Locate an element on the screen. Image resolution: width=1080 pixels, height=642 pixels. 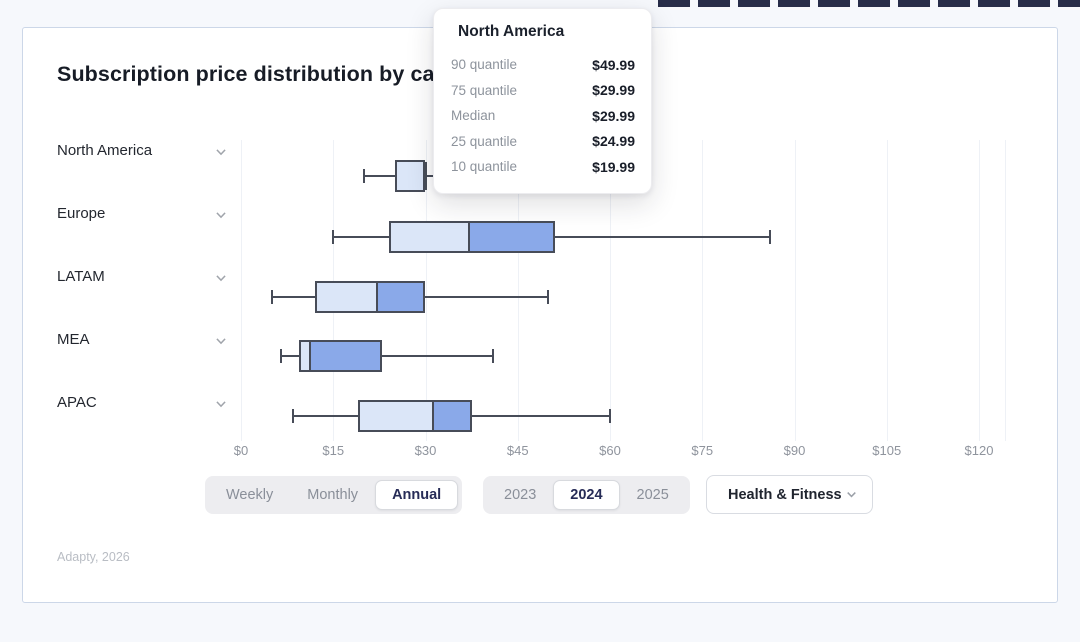
segment-2024: 2024 is located at coordinates (586, 495).